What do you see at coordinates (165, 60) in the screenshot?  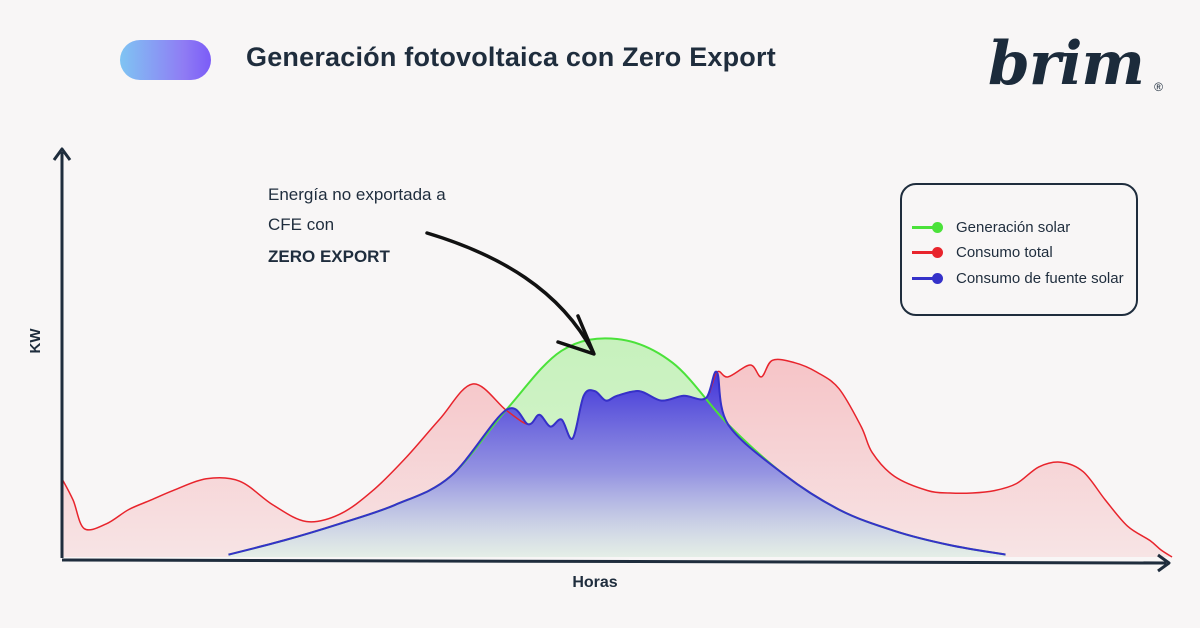 I see `header-accent-pill` at bounding box center [165, 60].